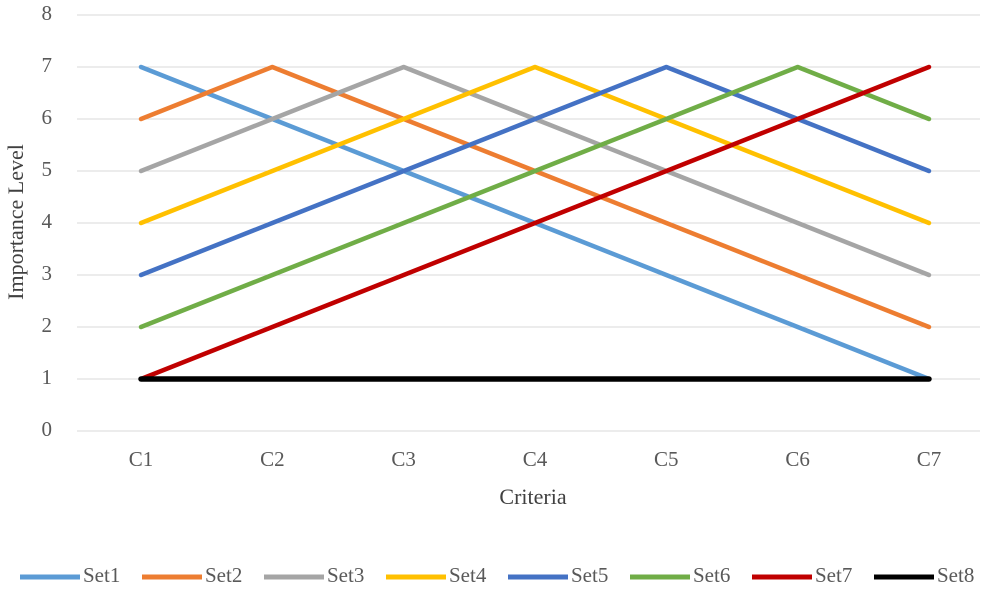  What do you see at coordinates (47, 273) in the screenshot?
I see `y-tick-label: 3` at bounding box center [47, 273].